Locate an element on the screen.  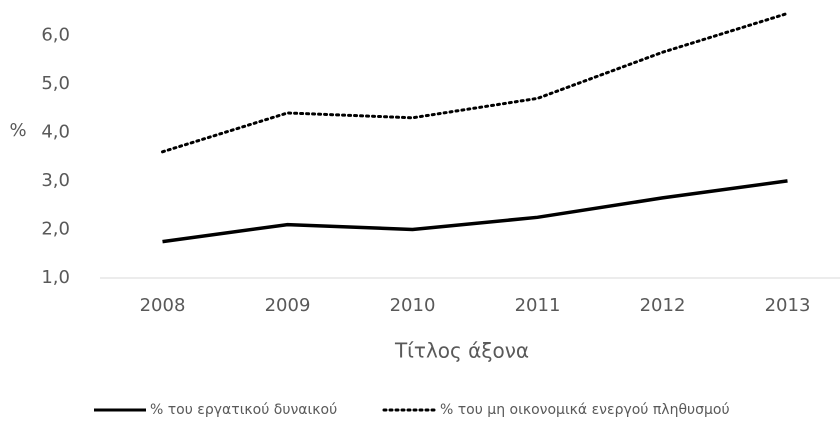
y-axis-label: % is located at coordinates (17, 130).